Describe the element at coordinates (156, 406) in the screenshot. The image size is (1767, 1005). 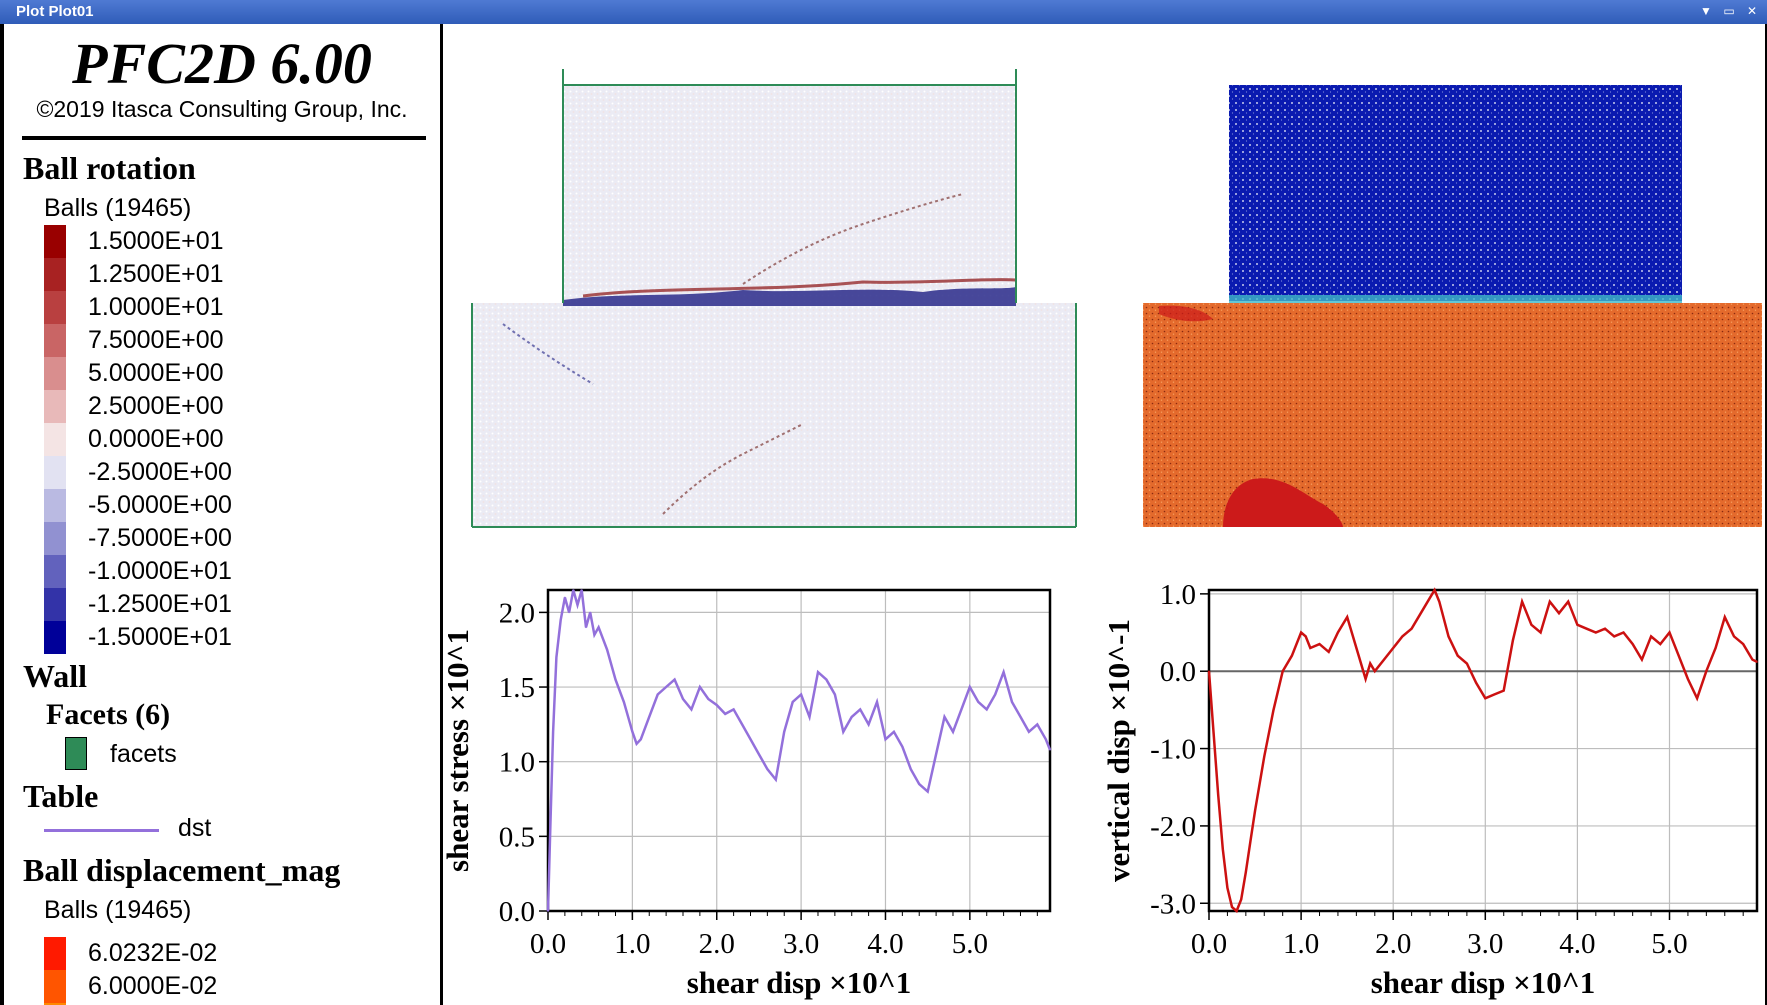
I see `rotation-legend-value: 2.5000E+00` at that location.